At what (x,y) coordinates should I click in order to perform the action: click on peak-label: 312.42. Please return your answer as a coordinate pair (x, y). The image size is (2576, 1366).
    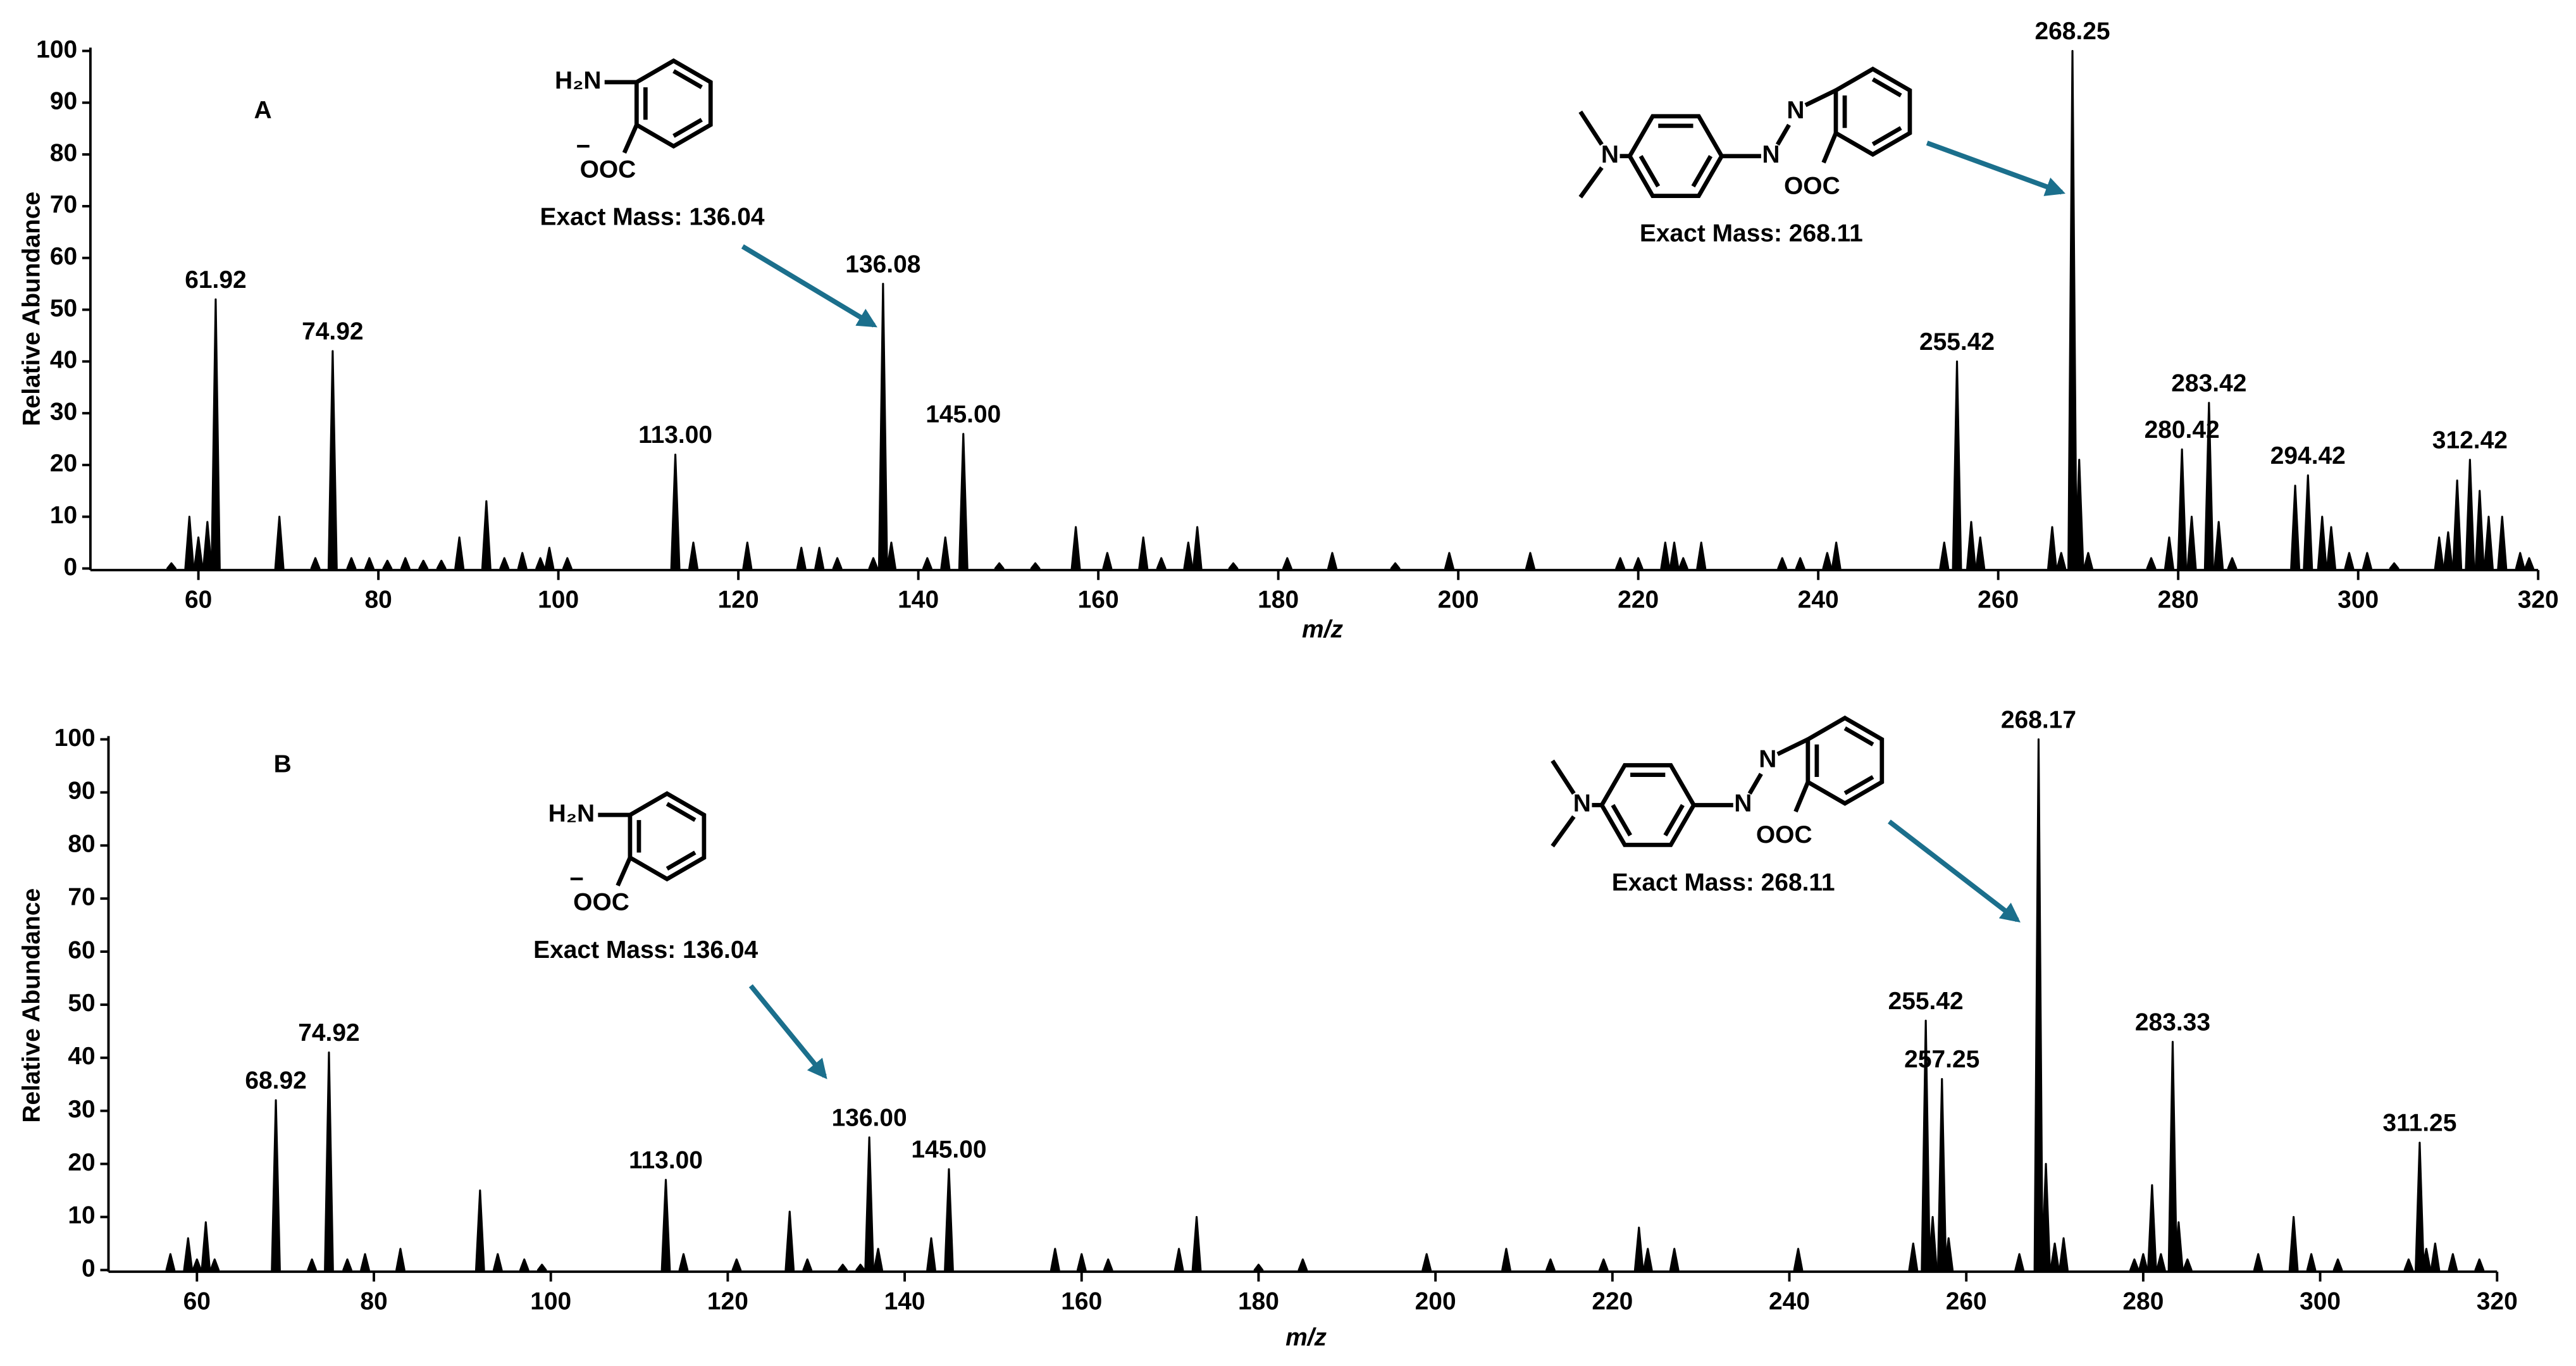
    Looking at the image, I should click on (2470, 440).